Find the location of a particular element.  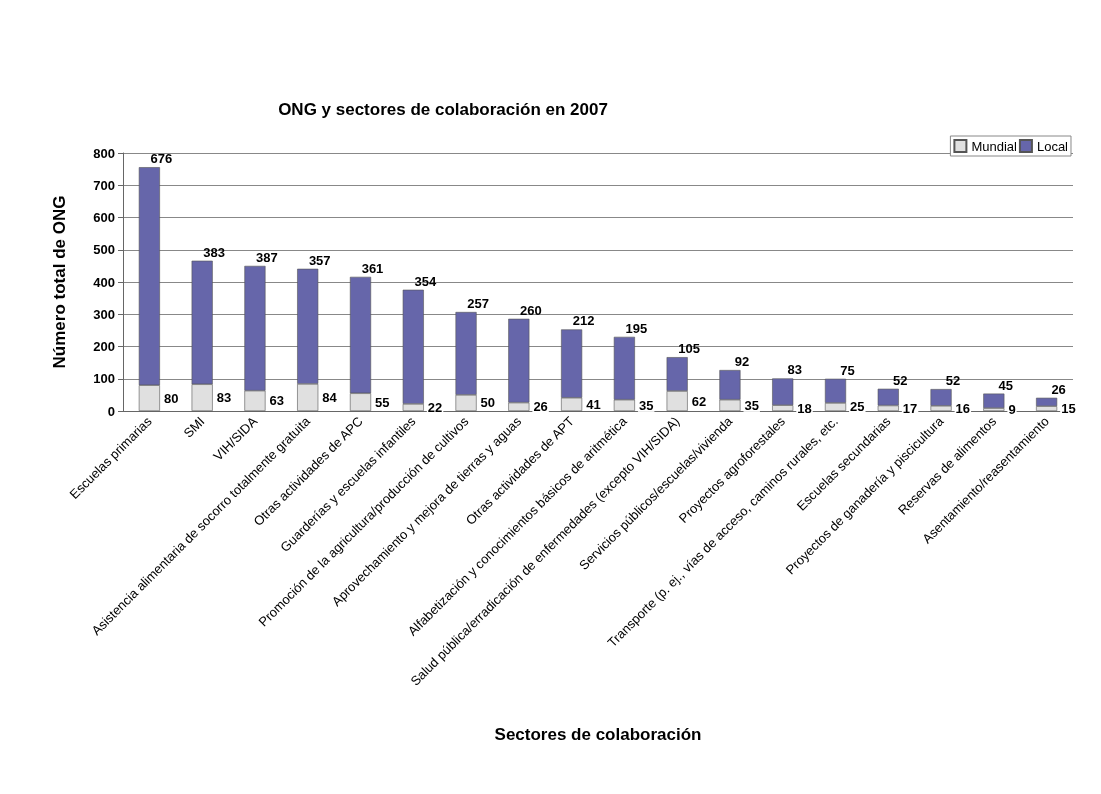

data-label: 22 is located at coordinates (435, 407).